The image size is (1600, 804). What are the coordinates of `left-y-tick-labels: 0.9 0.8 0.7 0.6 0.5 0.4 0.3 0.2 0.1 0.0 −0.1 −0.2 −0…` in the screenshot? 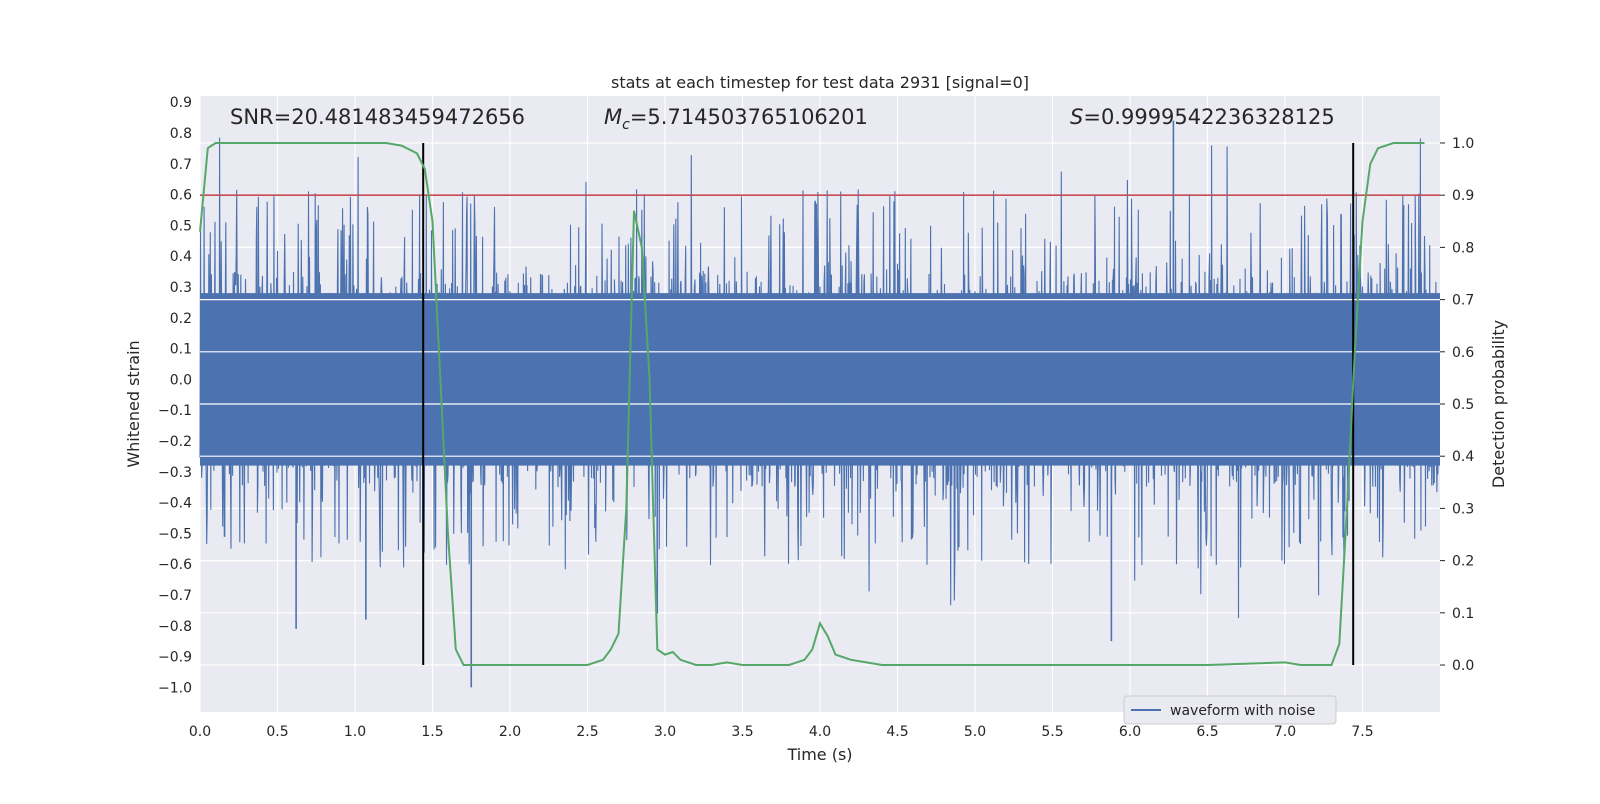 It's located at (175, 395).